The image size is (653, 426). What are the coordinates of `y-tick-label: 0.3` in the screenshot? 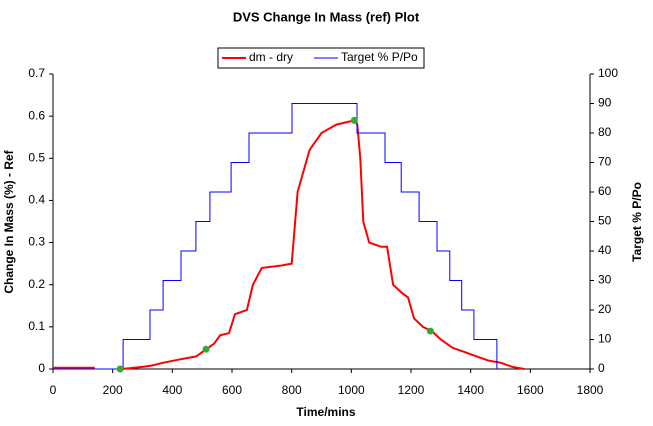 It's located at (36, 242).